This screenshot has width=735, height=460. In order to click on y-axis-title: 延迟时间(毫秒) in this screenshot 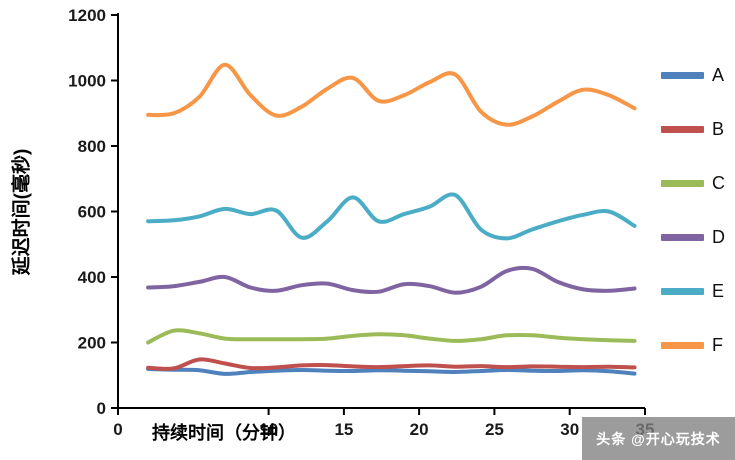, I will do `click(22, 212)`.